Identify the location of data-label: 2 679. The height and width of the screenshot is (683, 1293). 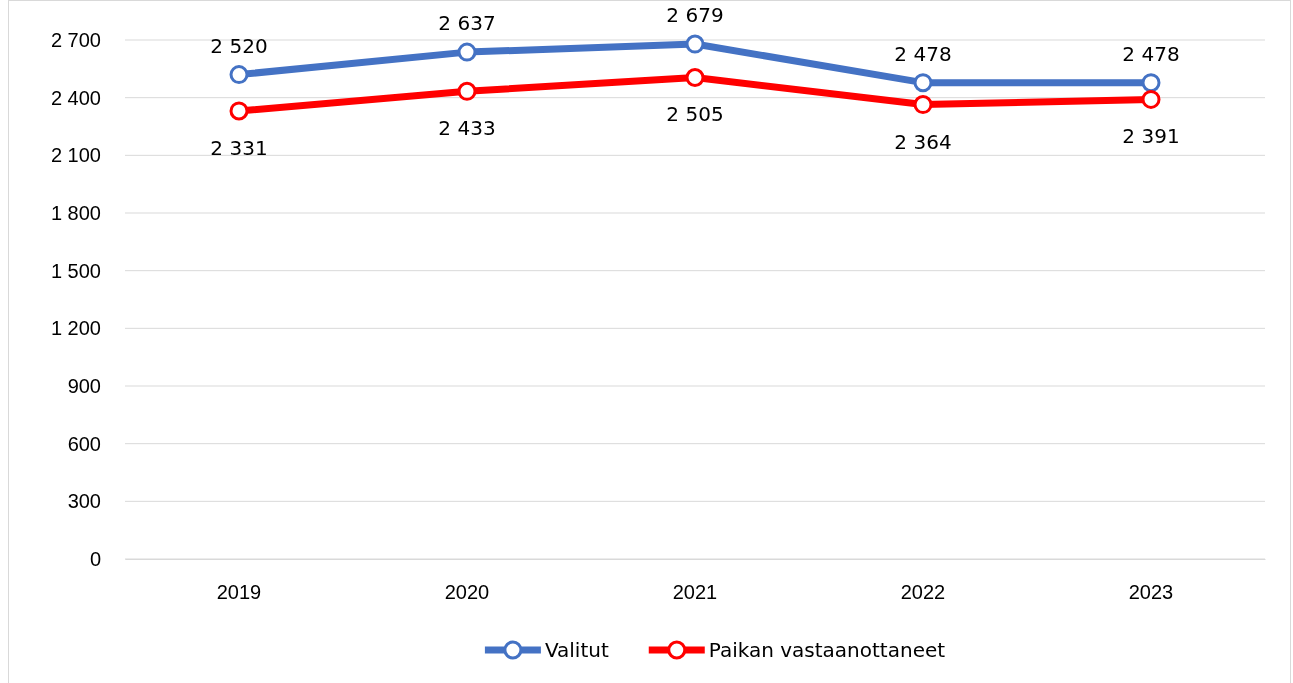
(695, 15).